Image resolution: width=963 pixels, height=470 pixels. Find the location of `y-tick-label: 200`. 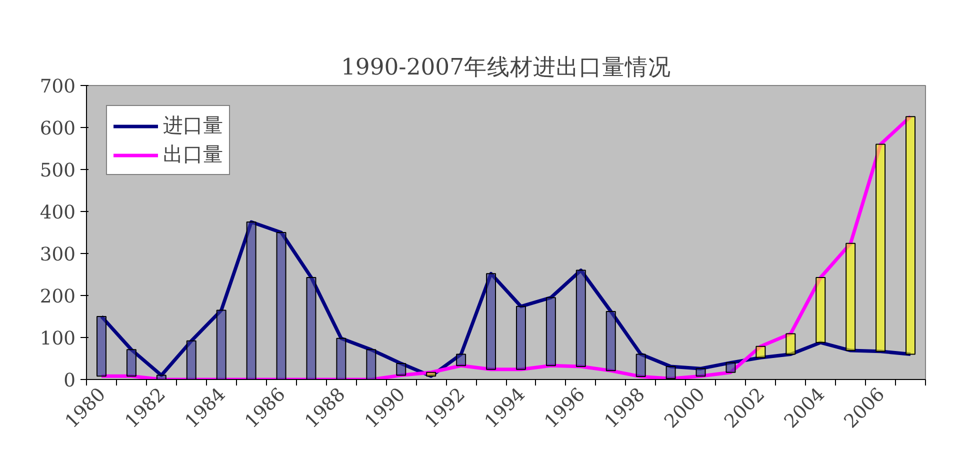

y-tick-label: 200 is located at coordinates (58, 297).